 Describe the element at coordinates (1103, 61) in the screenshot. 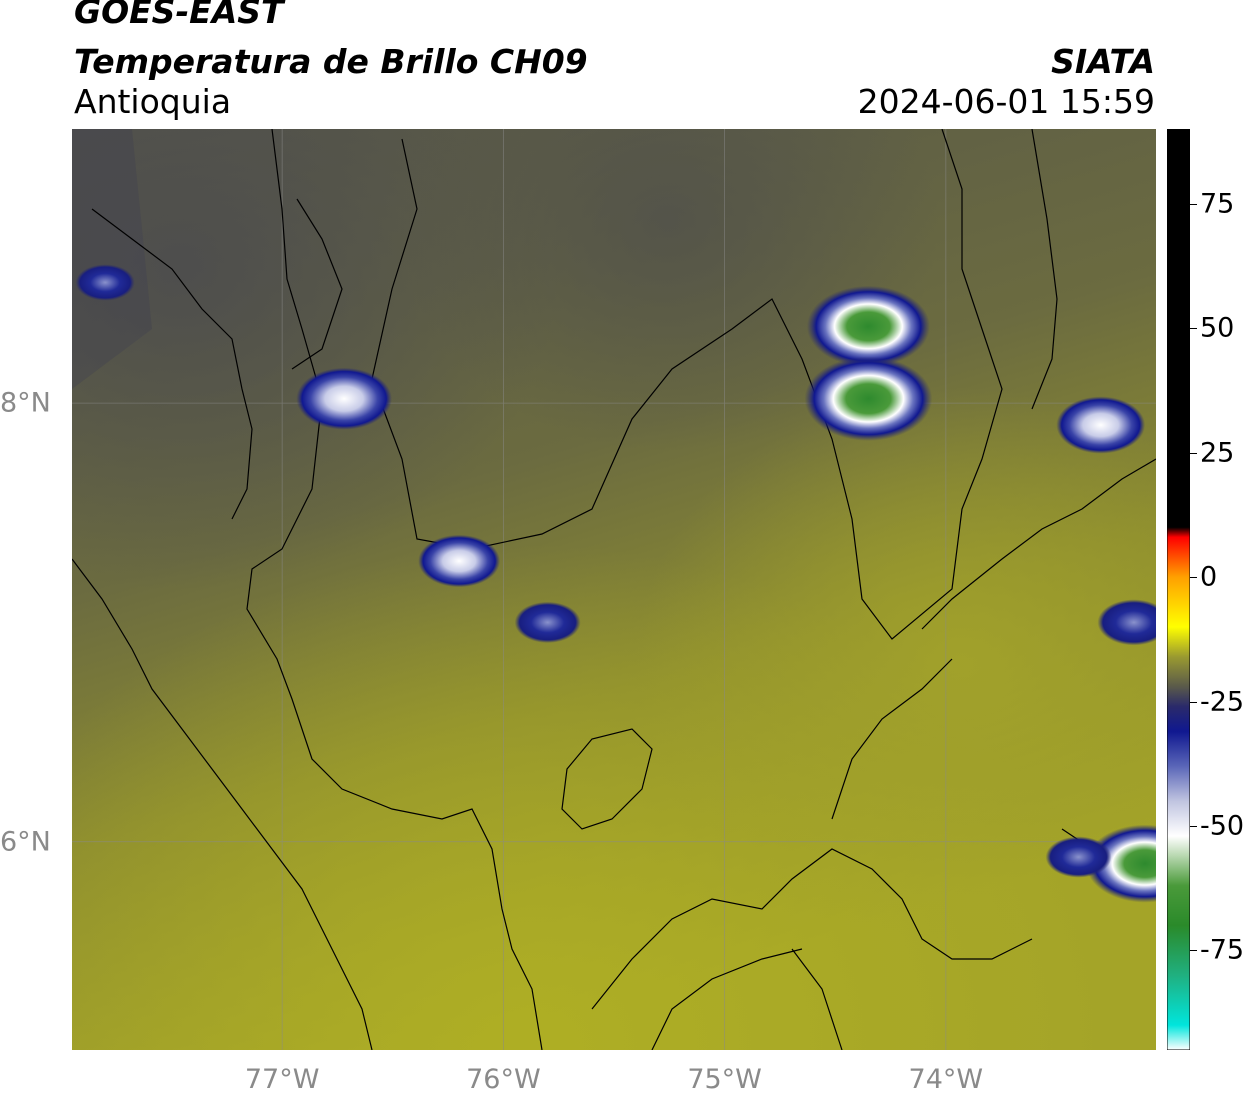

I see `organization-label: SIATA` at that location.